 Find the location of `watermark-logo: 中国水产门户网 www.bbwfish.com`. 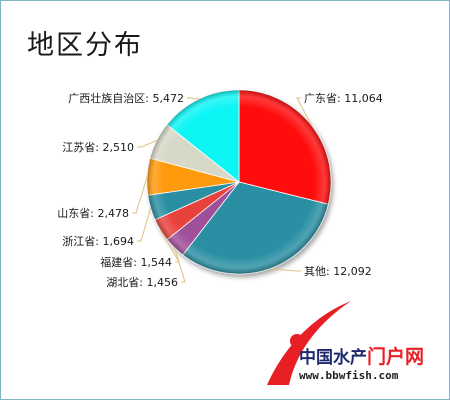

watermark-logo: 中国水产门户网 www.bbwfish.com is located at coordinates (354, 343).